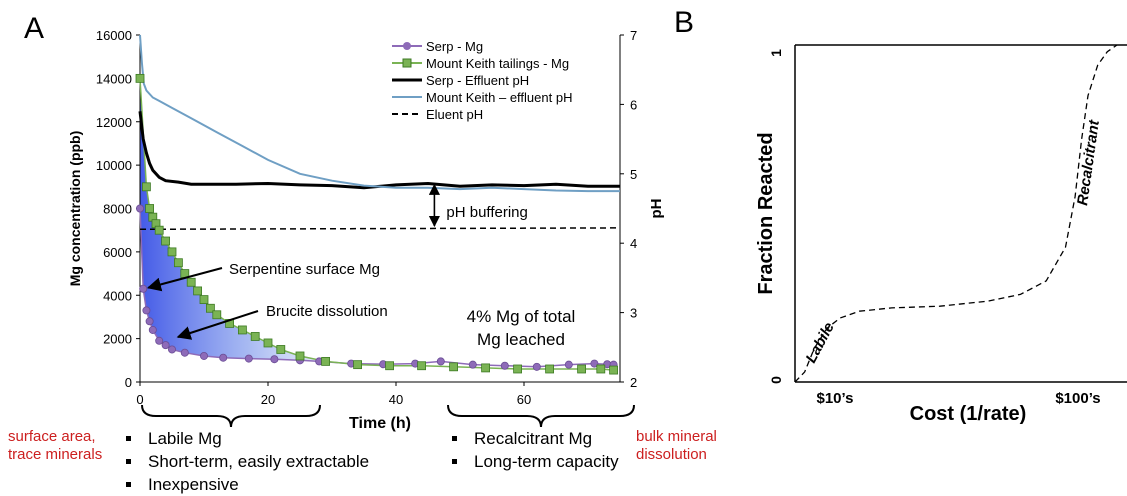 This screenshot has width=1127, height=496. I want to click on legend-label: Eluent pH, so click(454, 114).